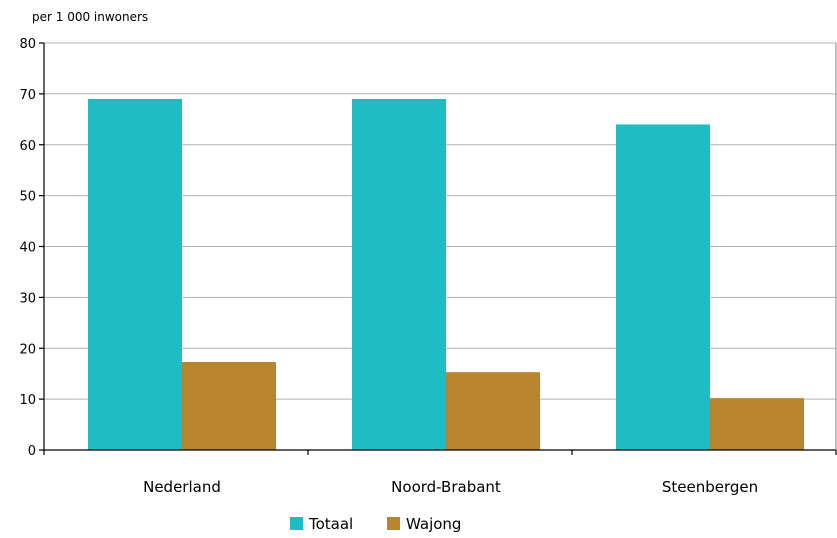 The height and width of the screenshot is (538, 837). I want to click on x-axis-category-labels: Nederland Noord-Brabant Steenbergen, so click(450, 487).